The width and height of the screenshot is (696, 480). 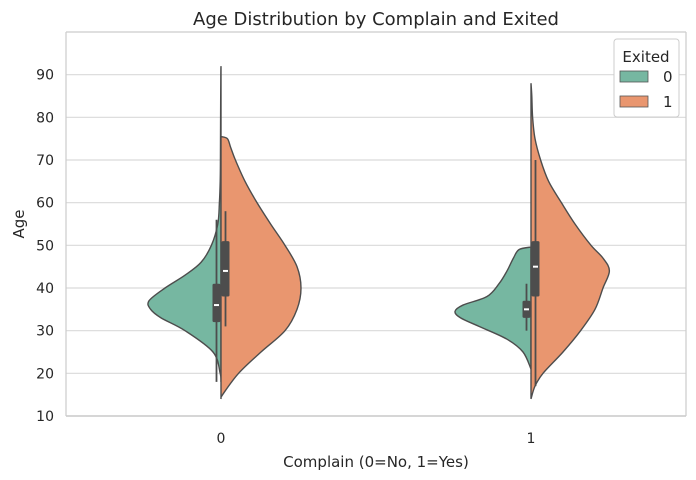 What do you see at coordinates (45, 161) in the screenshot?
I see `y-tick-label: 70` at bounding box center [45, 161].